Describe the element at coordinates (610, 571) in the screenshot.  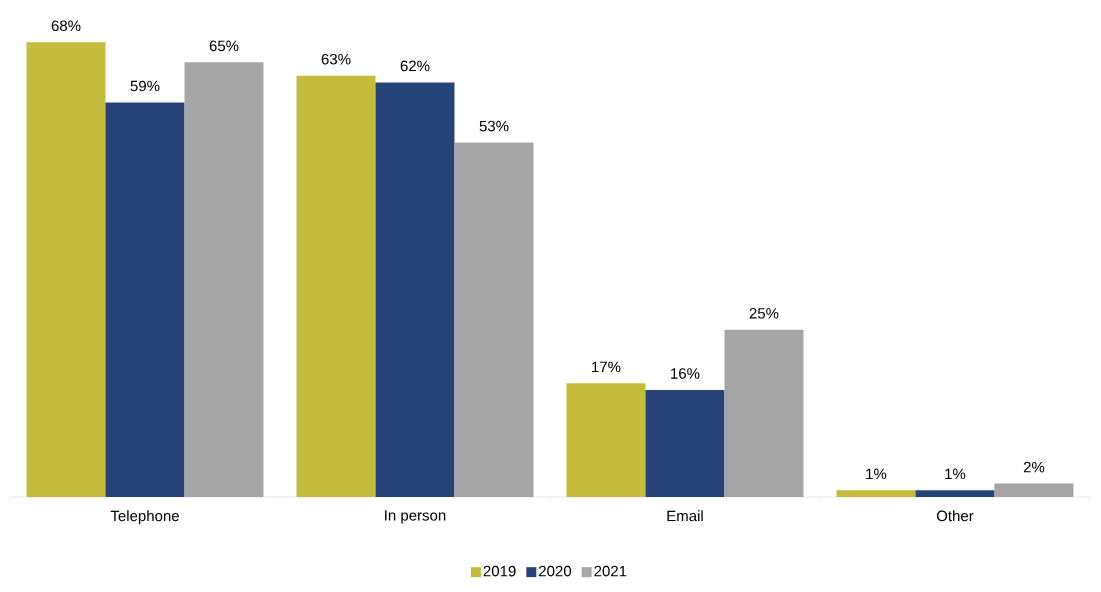
I see `legend-label: 2021` at that location.